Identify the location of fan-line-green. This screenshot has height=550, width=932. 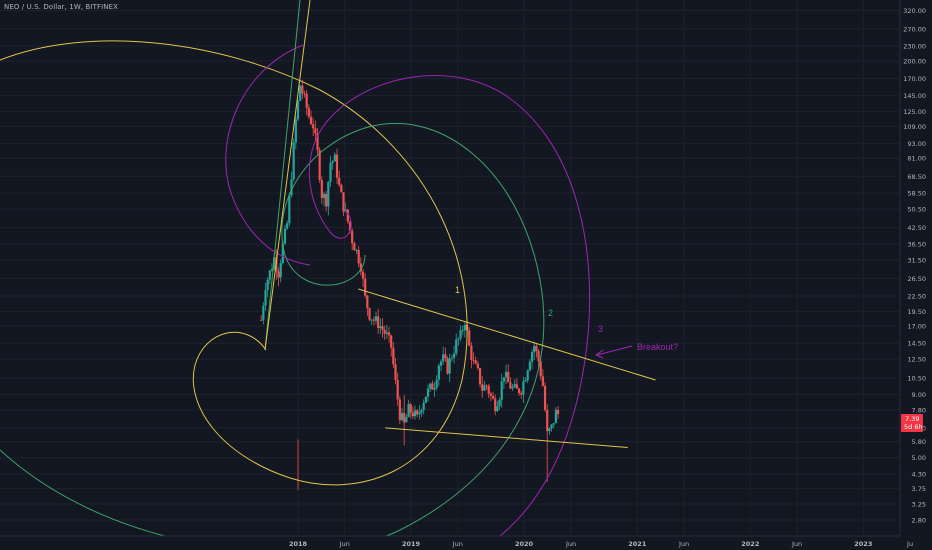
(282, 175).